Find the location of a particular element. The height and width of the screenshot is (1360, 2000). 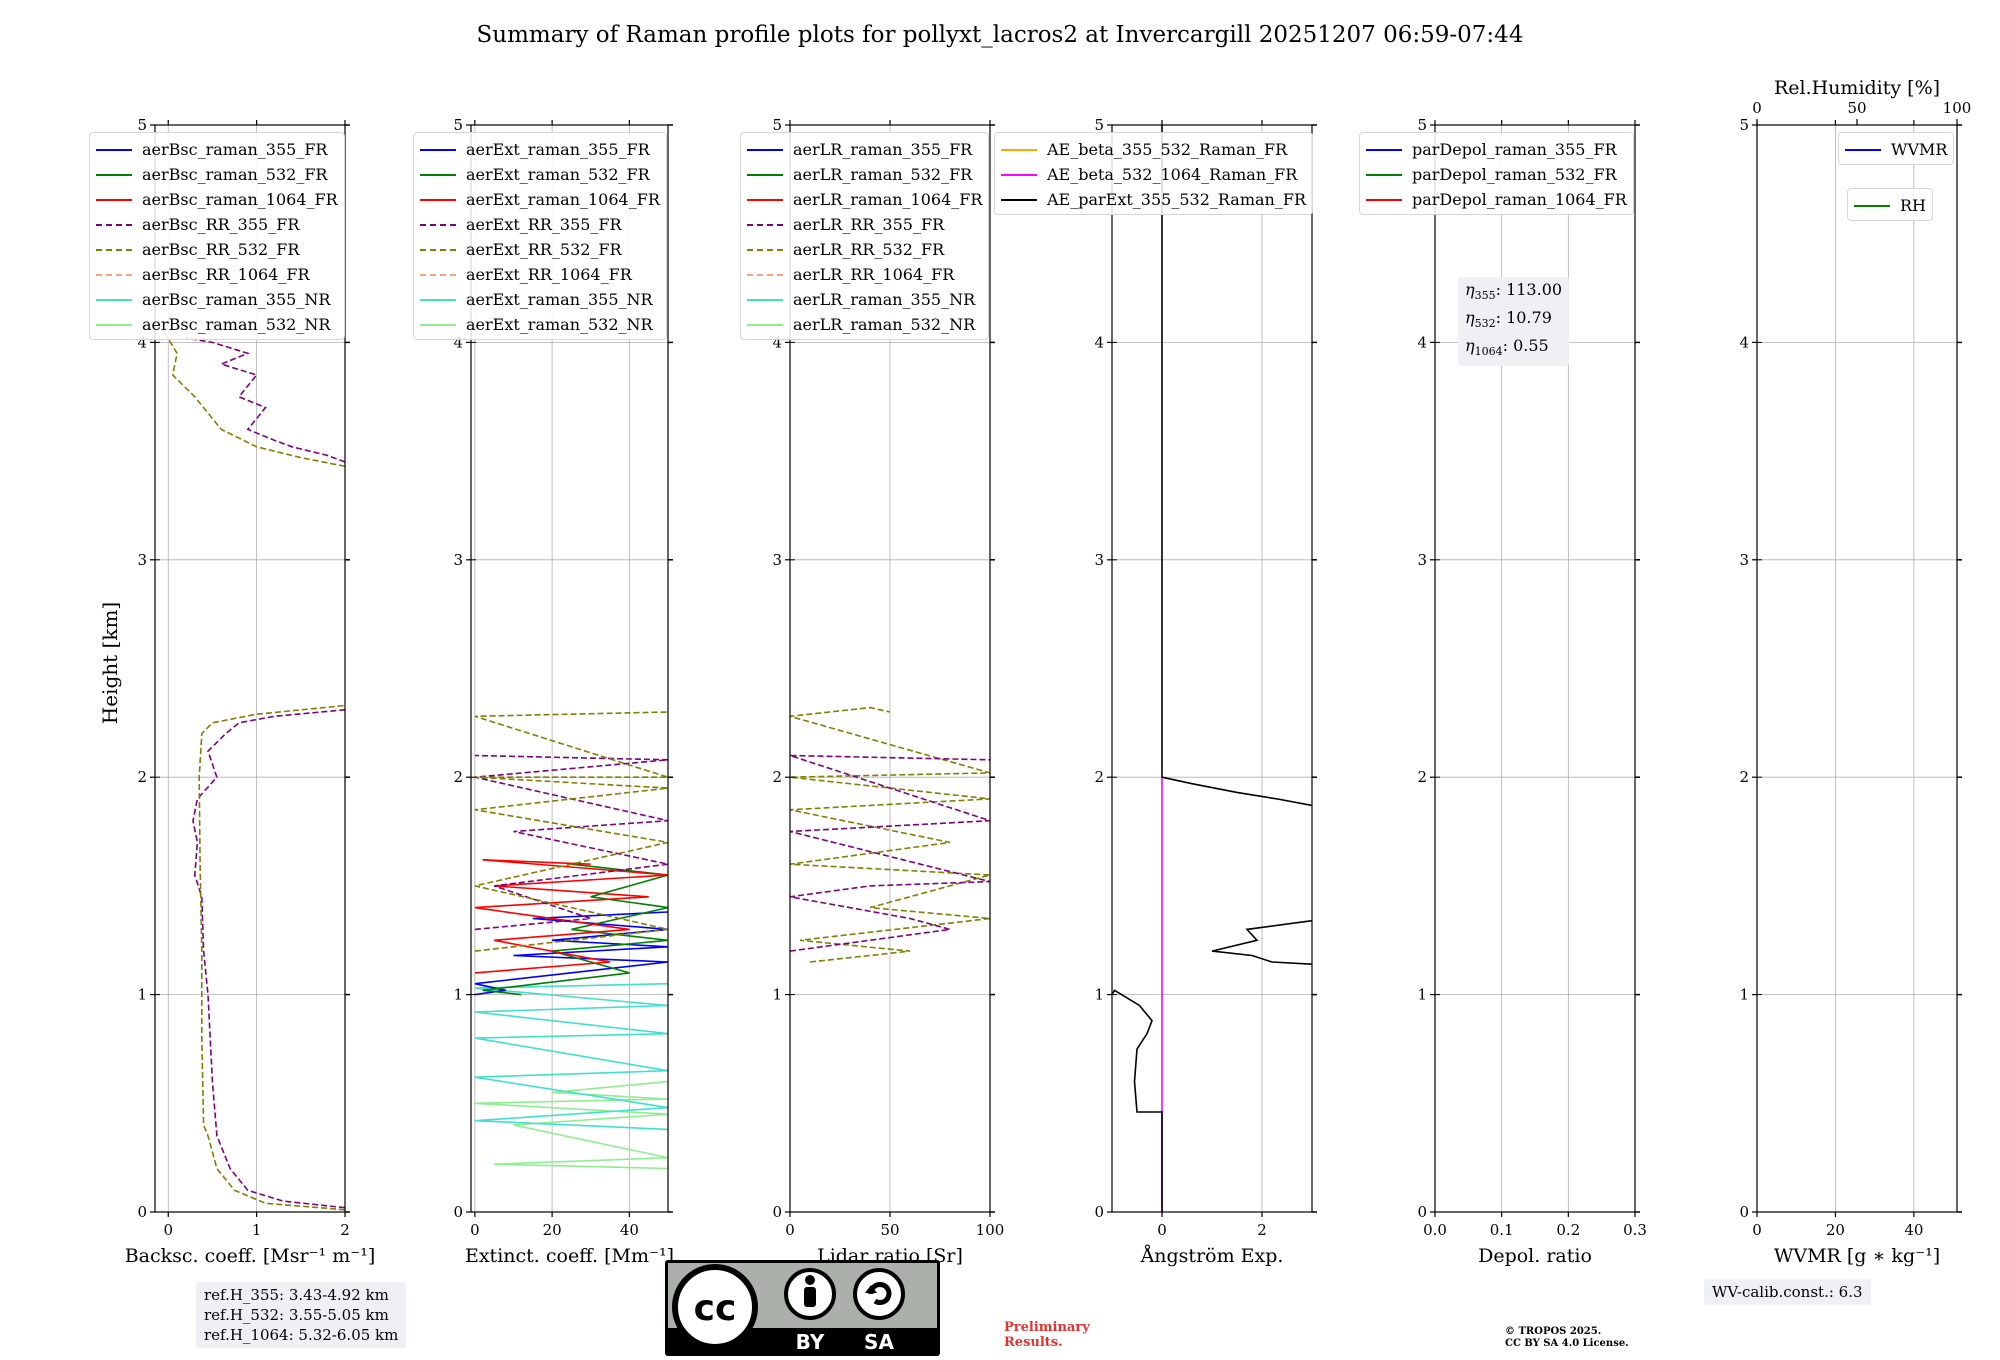

wv-x2tick-label: 0 is located at coordinates (1757, 108).